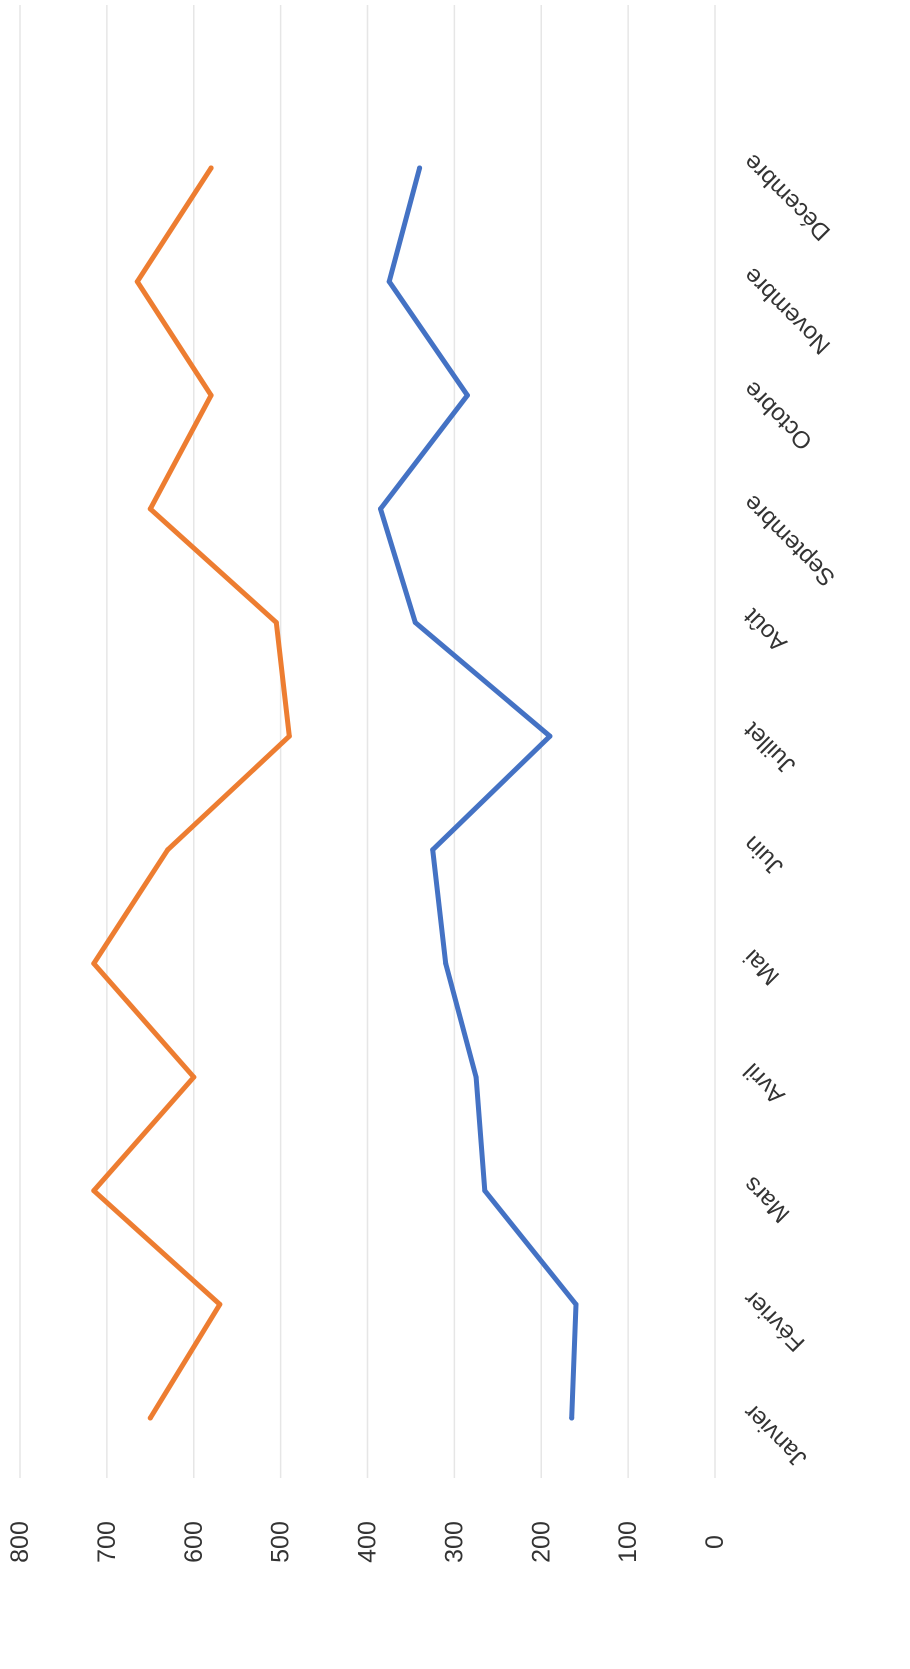 The width and height of the screenshot is (910, 1669). I want to click on y-tick-label: 400, so click(368, 1542).